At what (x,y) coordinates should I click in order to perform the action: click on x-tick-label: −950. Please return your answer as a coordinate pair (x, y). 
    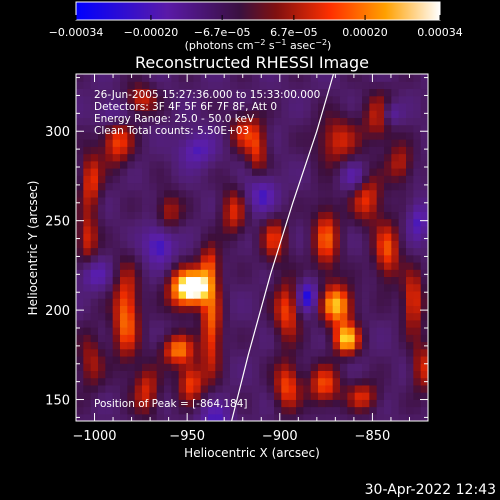
    Looking at the image, I should click on (187, 436).